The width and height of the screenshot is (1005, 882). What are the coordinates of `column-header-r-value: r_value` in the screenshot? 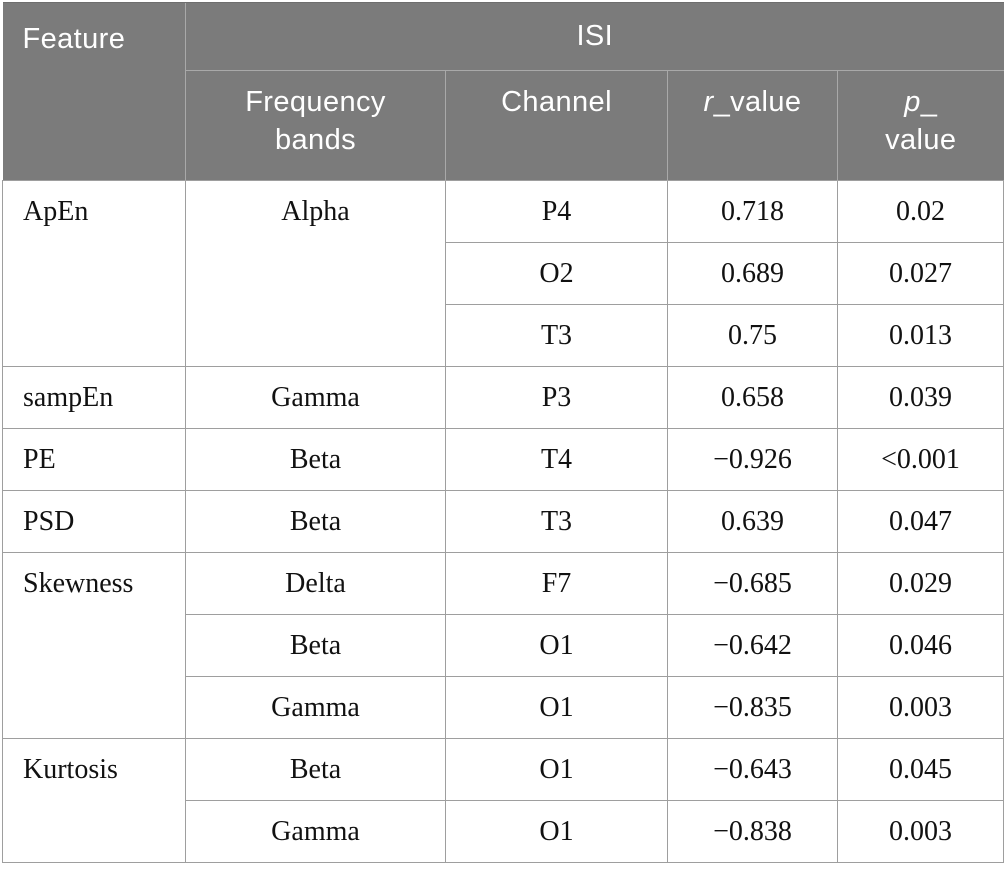 It's located at (752, 125).